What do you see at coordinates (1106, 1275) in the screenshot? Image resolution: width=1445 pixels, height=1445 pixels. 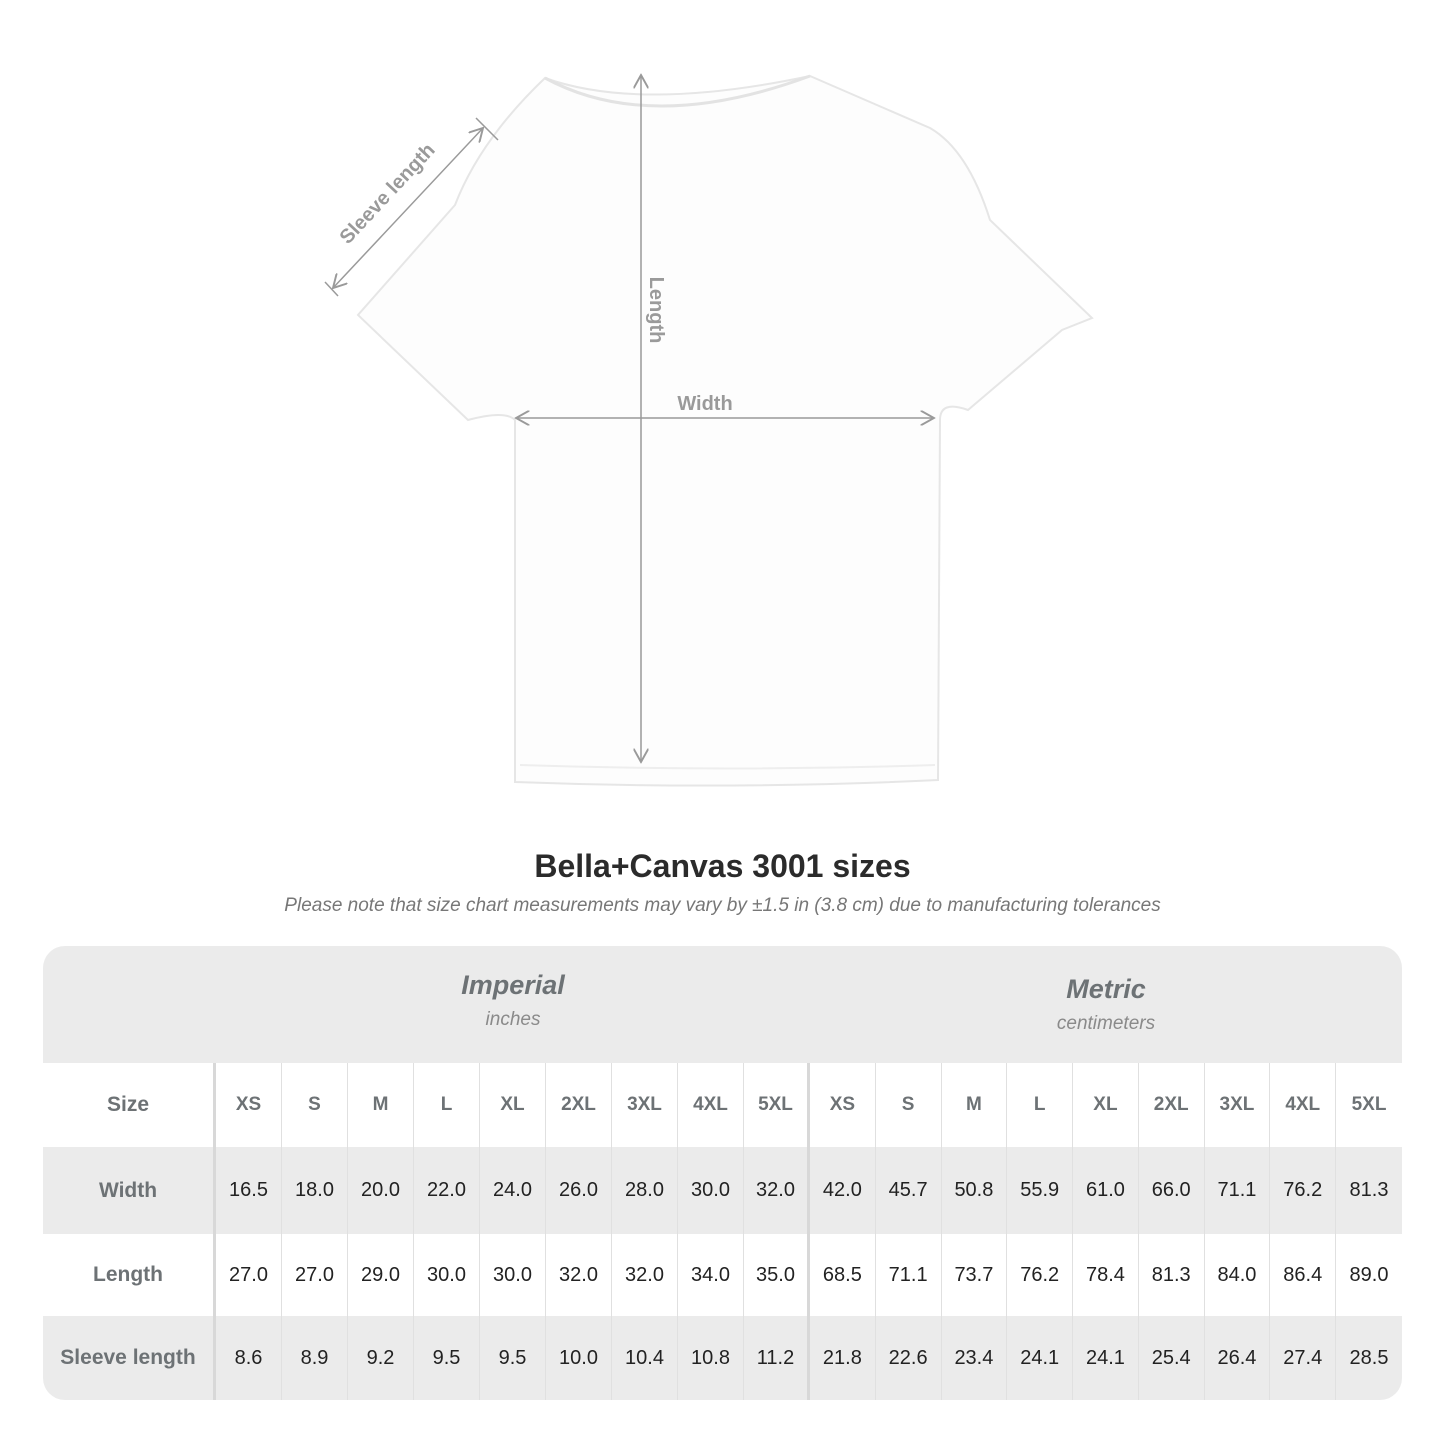 I see `metric-value-cell: 78.4` at bounding box center [1106, 1275].